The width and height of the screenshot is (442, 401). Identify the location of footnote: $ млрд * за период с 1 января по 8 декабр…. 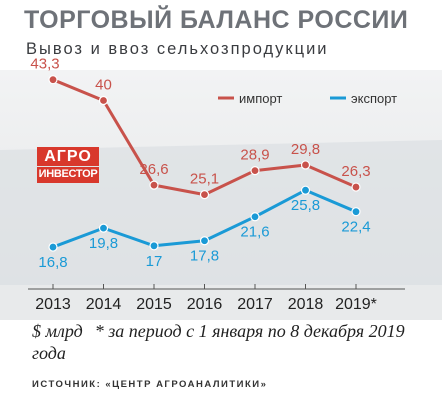
(227, 342).